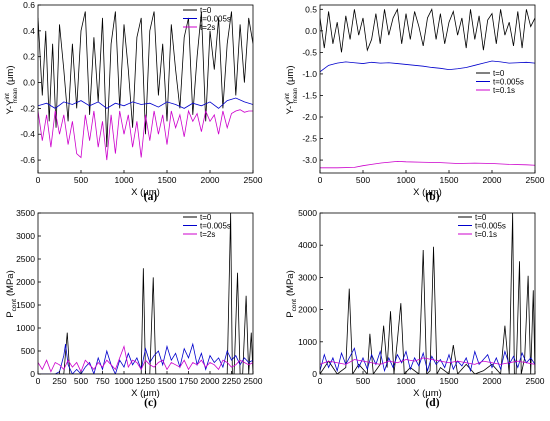  What do you see at coordinates (29, 31) in the screenshot?
I see `y-tick-label: 0.4` at bounding box center [29, 31].